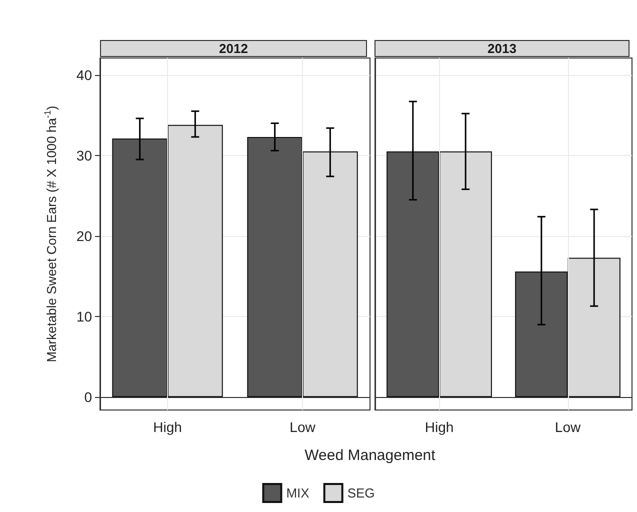 This screenshot has width=637, height=512. What do you see at coordinates (370, 455) in the screenshot?
I see `x-axis-title: Weed Management` at bounding box center [370, 455].